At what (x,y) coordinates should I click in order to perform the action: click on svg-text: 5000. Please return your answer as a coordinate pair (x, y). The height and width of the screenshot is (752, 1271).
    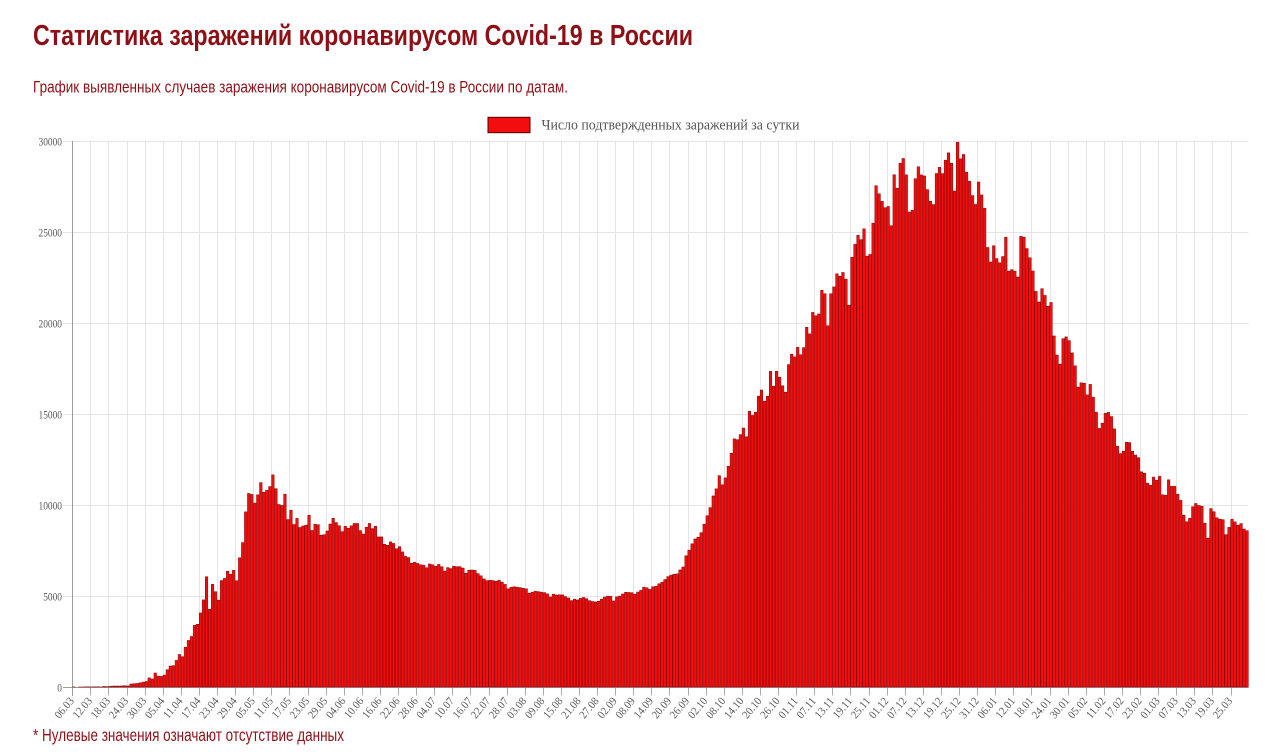
    Looking at the image, I should click on (52, 597).